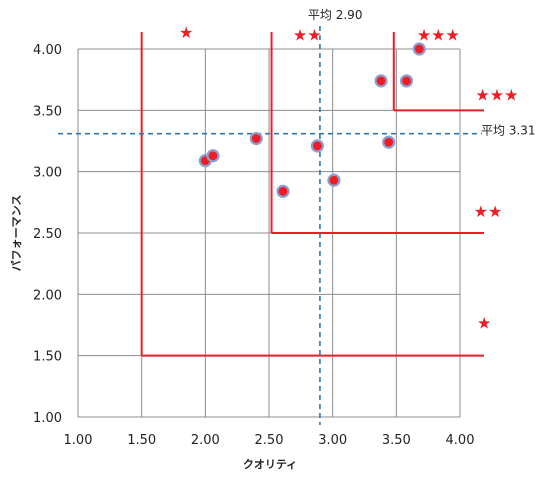  I want to click on x-tick-labels: 1.00 1.50 2.00 2.50 3.00 3.50 4.00, so click(269, 440).